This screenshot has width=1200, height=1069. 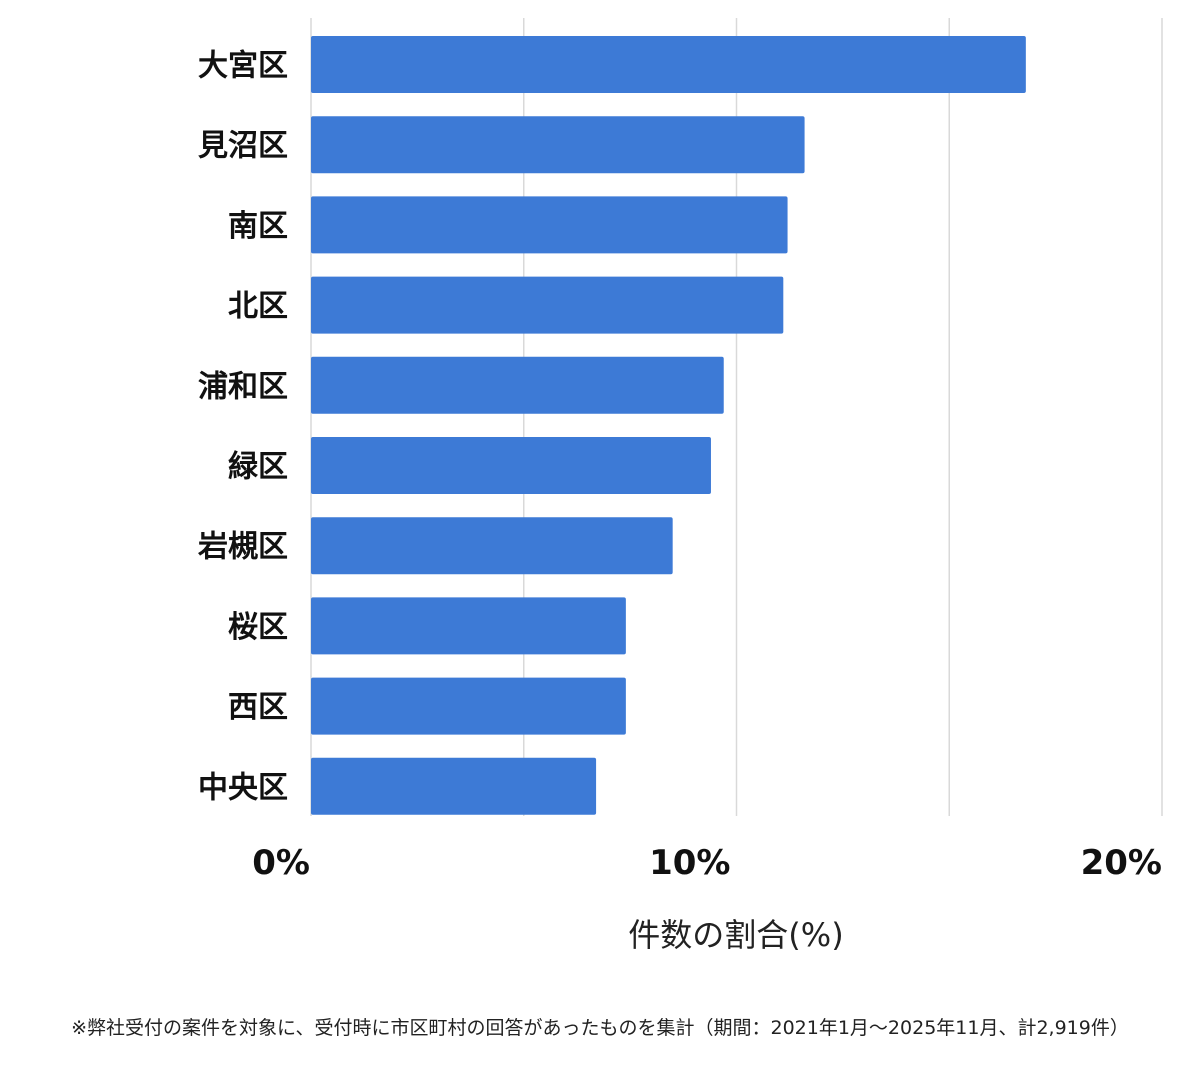 What do you see at coordinates (243, 787) in the screenshot?
I see `category-label: 中央区` at bounding box center [243, 787].